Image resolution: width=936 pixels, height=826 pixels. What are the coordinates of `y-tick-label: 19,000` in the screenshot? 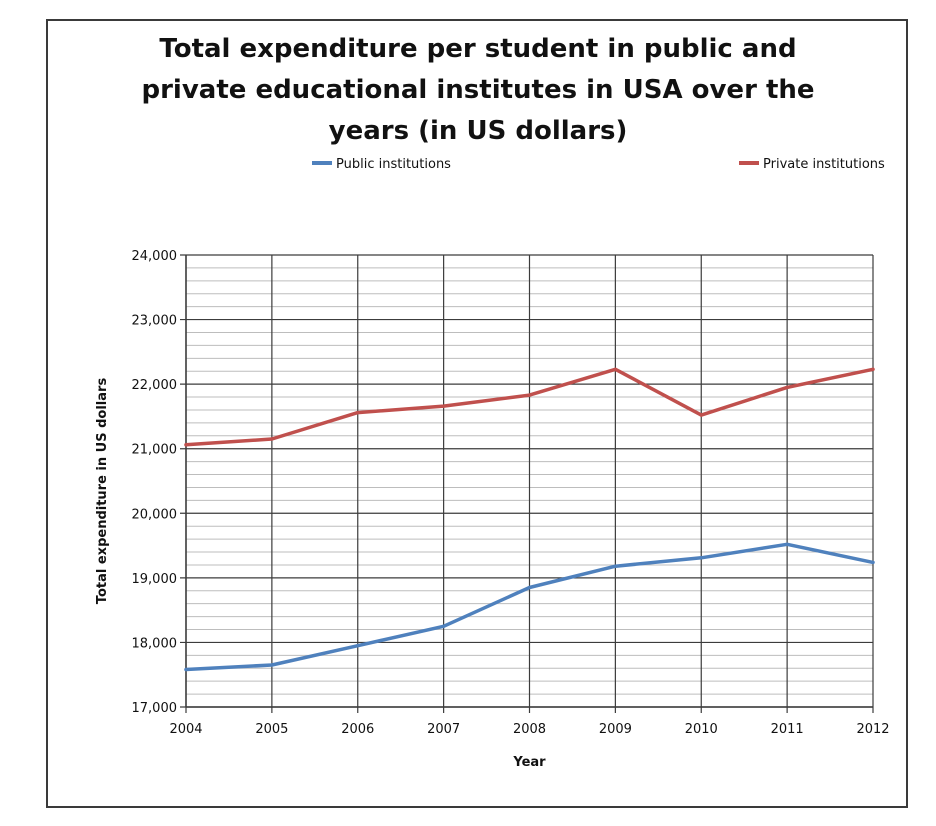 It's located at (155, 579).